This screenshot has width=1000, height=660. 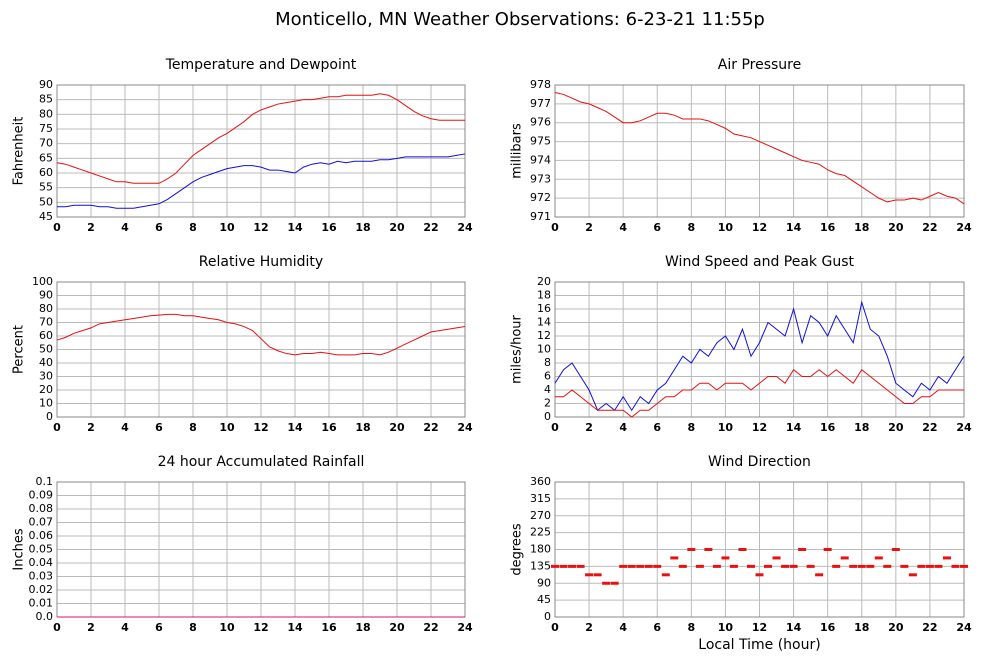 What do you see at coordinates (41, 535) in the screenshot?
I see `y-tick-label: 0.06` at bounding box center [41, 535].